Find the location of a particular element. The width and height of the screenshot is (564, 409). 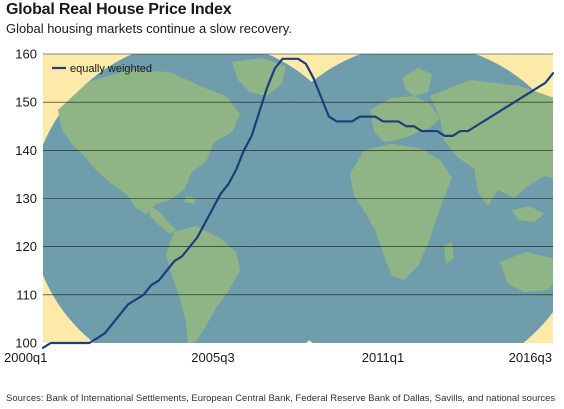

chart-title: Global Real House Price Index is located at coordinates (119, 9).